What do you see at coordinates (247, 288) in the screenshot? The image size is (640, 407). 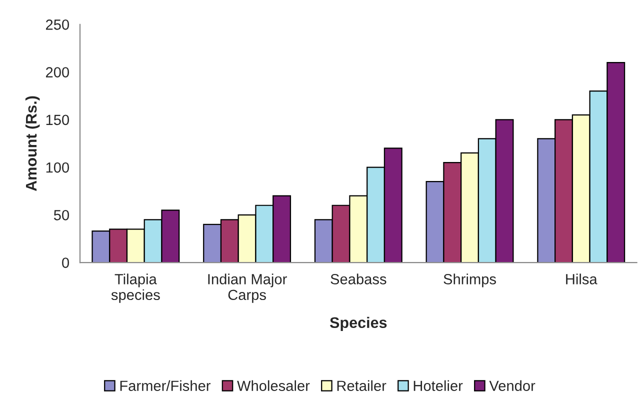 I see `x-tick-label: Indian Major Carps` at bounding box center [247, 288].